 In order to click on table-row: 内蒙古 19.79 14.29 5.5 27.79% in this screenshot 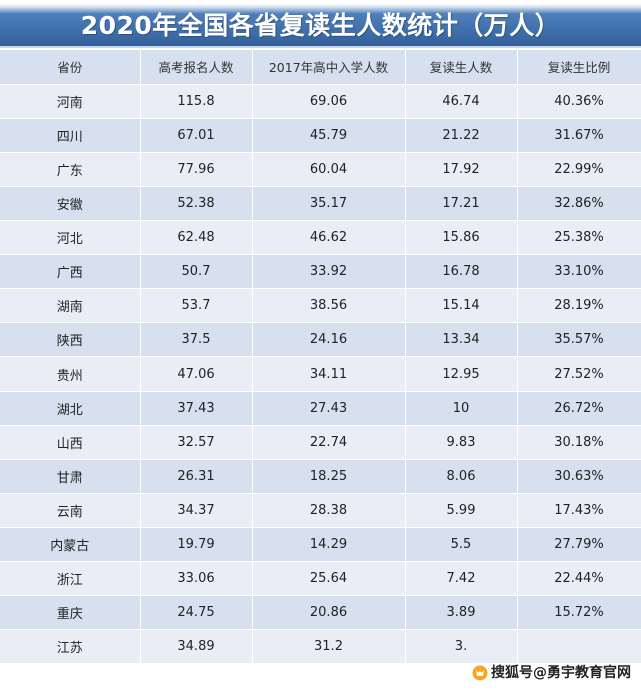, I will do `click(320, 545)`.